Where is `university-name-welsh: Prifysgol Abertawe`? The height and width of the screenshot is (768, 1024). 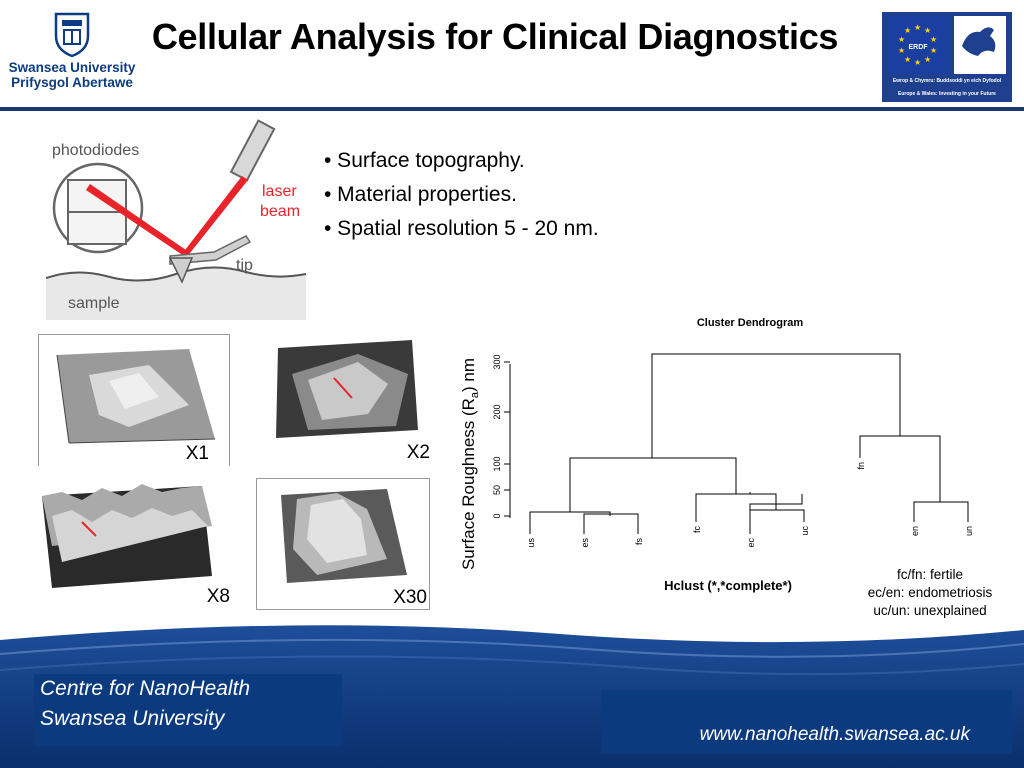
university-name-welsh: Prifysgol Abertawe is located at coordinates (72, 82).